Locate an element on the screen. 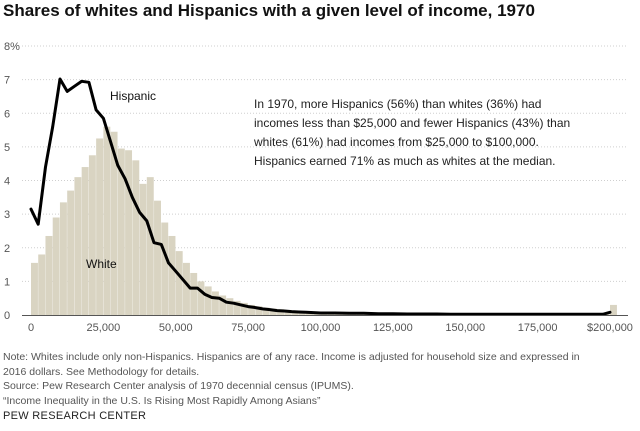 The height and width of the screenshot is (431, 640). y-tick-label: 2 is located at coordinates (7, 249).